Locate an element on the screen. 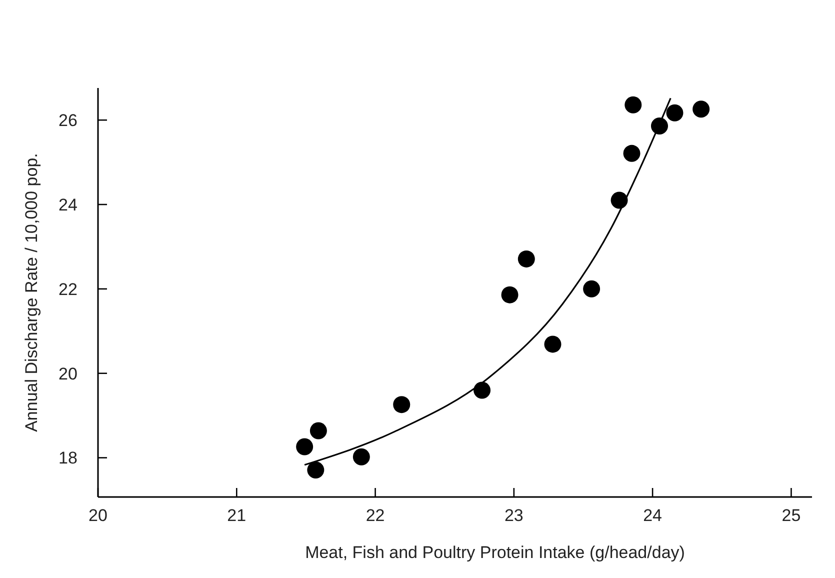  x-tick-label: 23 is located at coordinates (514, 515).